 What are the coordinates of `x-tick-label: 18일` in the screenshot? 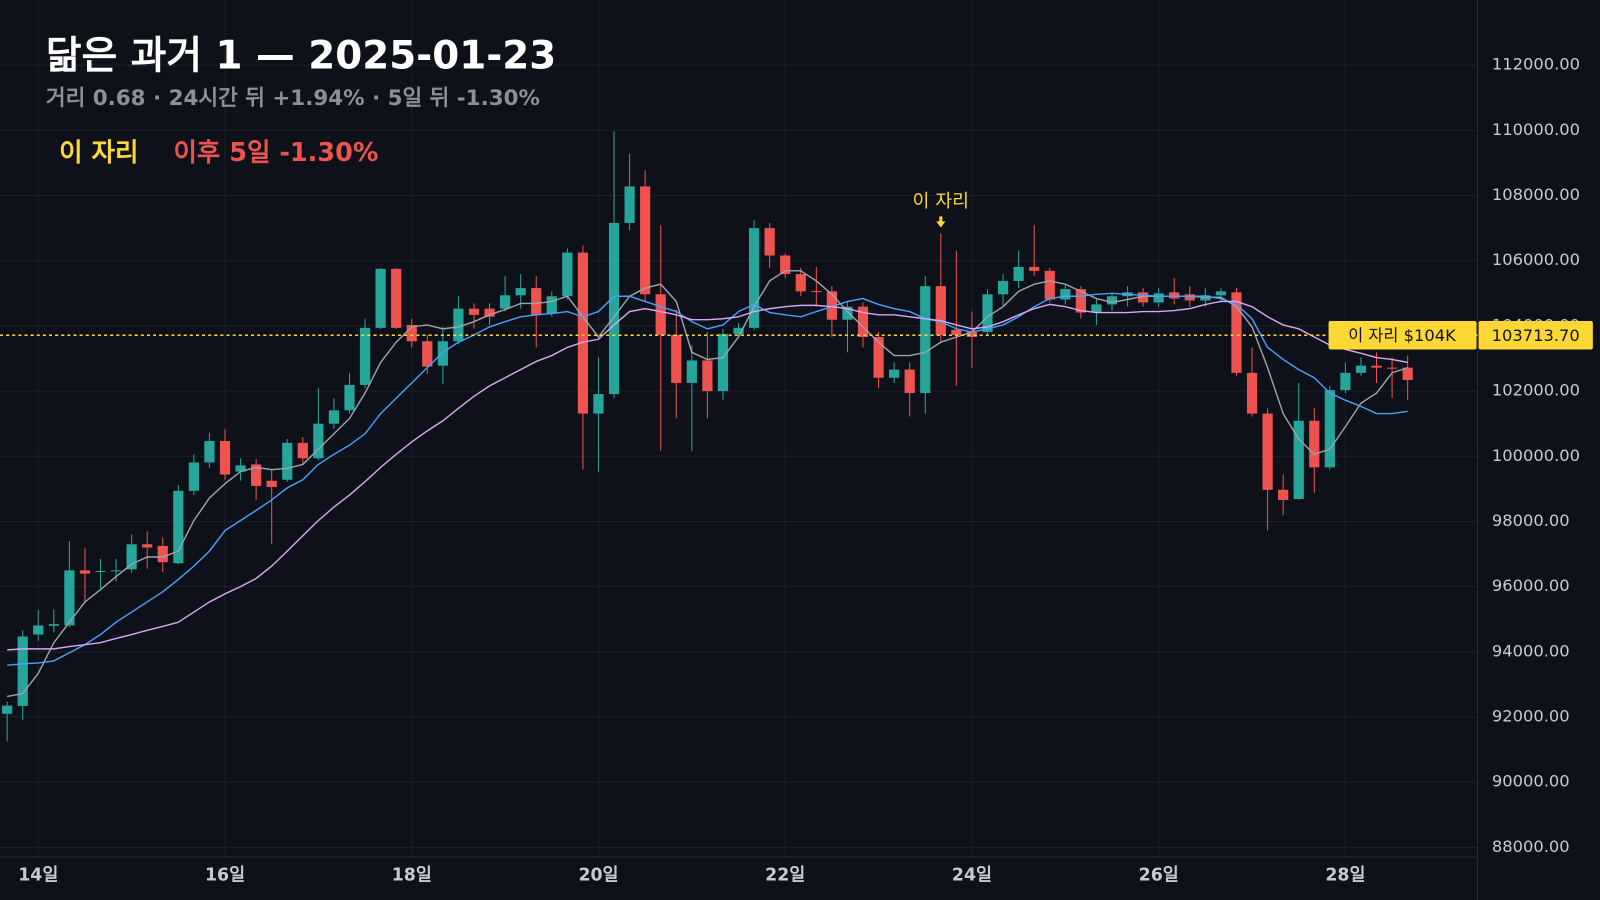 It's located at (412, 876).